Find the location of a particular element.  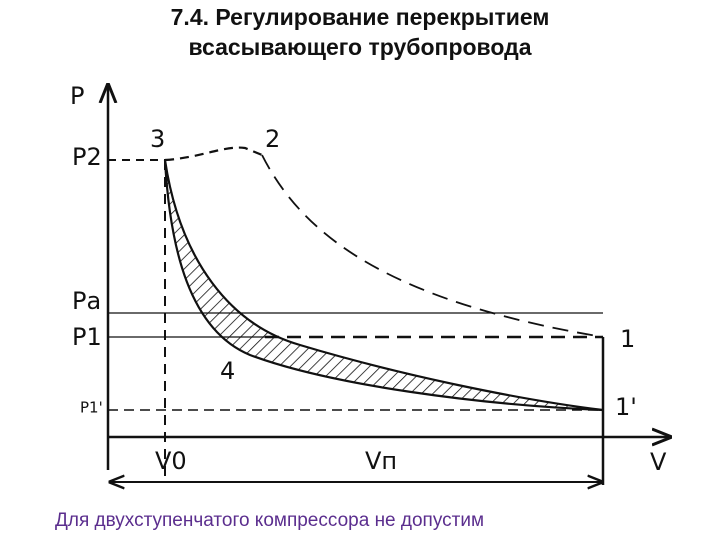

point-label: 2 is located at coordinates (272, 139).